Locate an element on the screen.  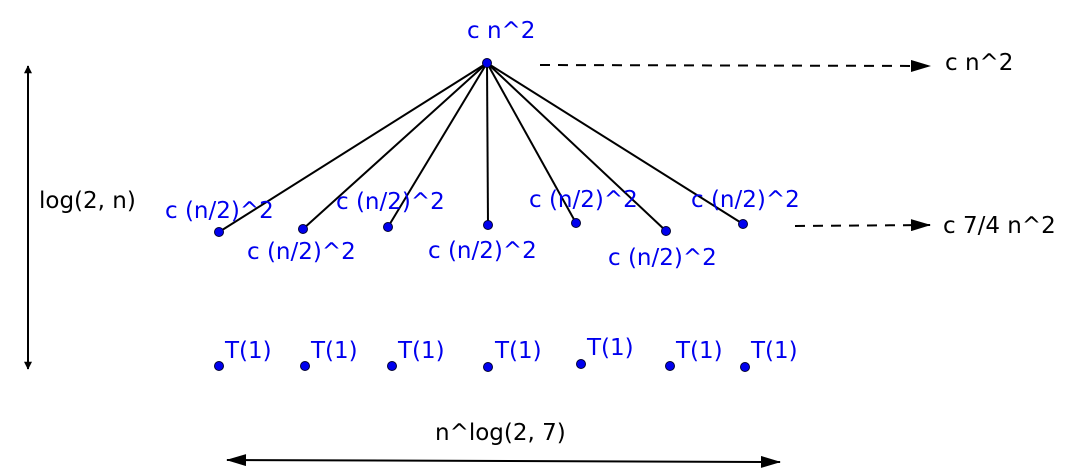
child-label-6: c (n/2)^2 is located at coordinates (662, 258).